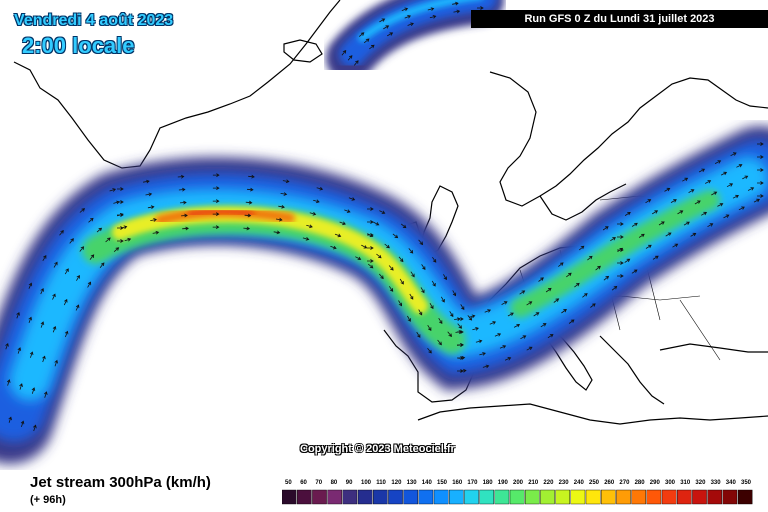 The image size is (768, 512). Describe the element at coordinates (377, 449) in the screenshot. I see `copyright-notice: Copyright © 2023 Meteociel.fr` at that location.